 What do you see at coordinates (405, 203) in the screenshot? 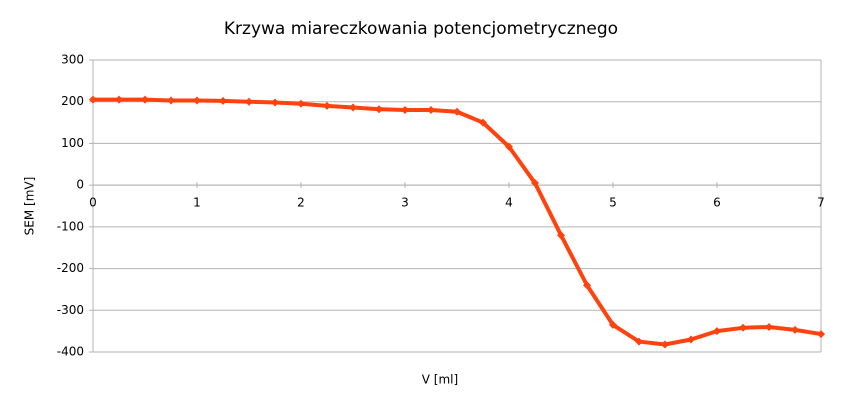
I see `x-tick-label: 3` at bounding box center [405, 203].